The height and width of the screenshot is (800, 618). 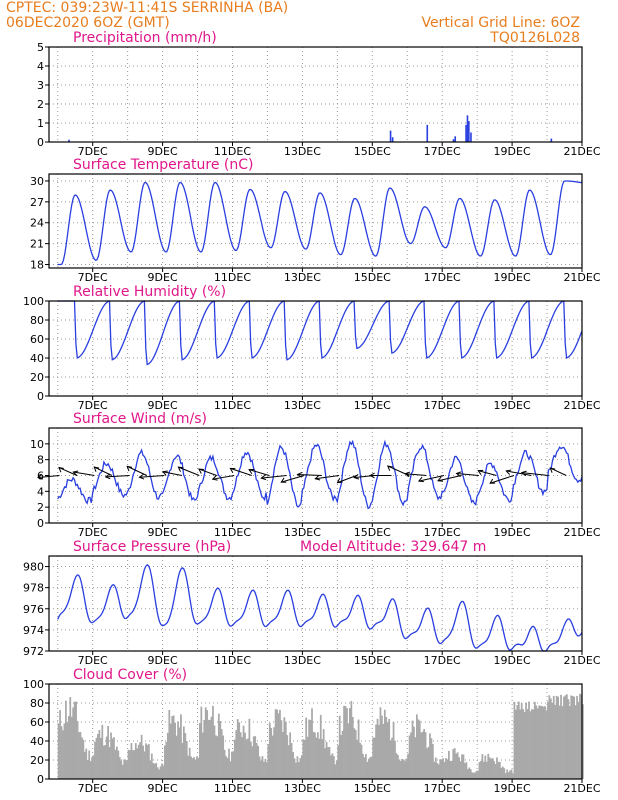 What do you see at coordinates (40, 104) in the screenshot?
I see `precip-ytick-label: 2` at bounding box center [40, 104].